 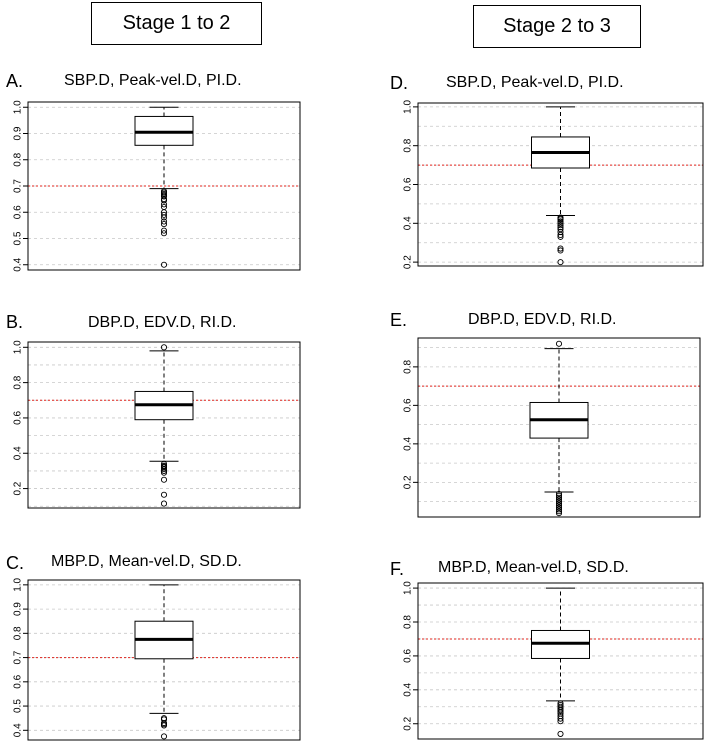 What do you see at coordinates (15, 81) in the screenshot?
I see `panel-a-letter: A.` at bounding box center [15, 81].